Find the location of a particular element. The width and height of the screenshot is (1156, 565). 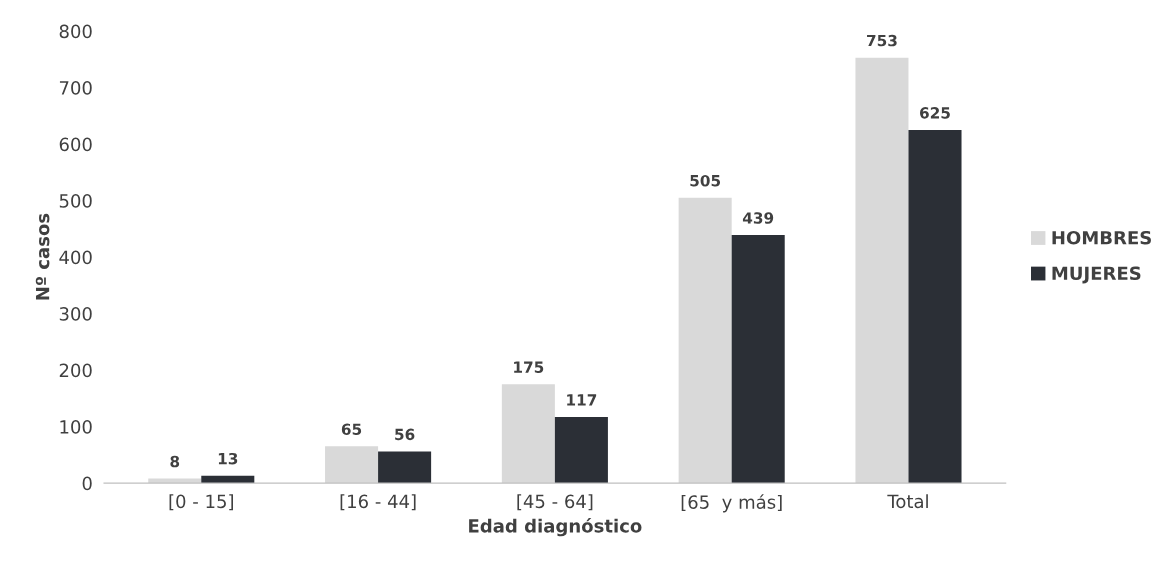

y-tick-label: 0 is located at coordinates (87, 483).